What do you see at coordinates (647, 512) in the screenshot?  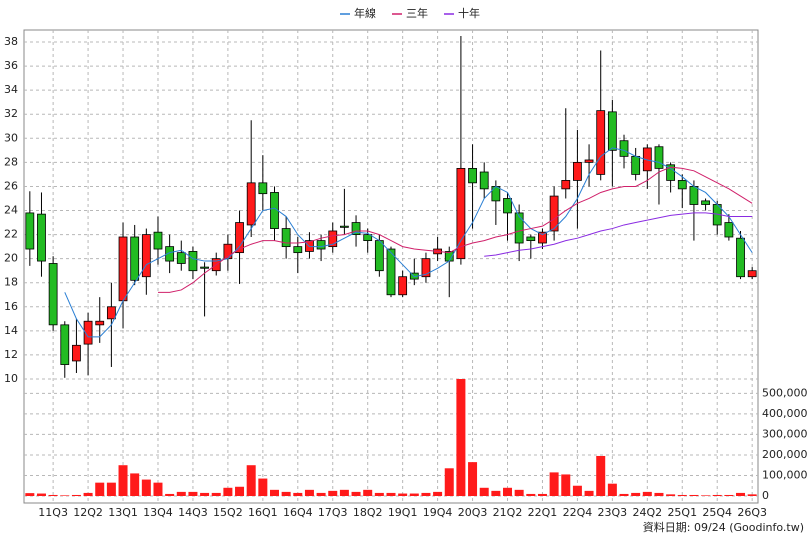 I see `x-tick-label: 24Q2` at bounding box center [647, 512].